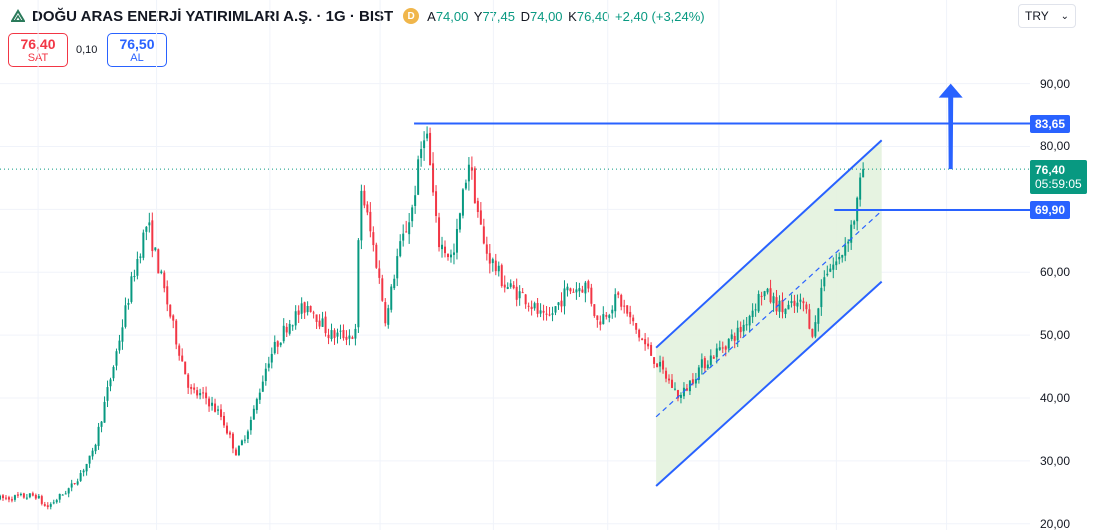 This screenshot has height=531, width=1098. Describe the element at coordinates (1058, 184) in the screenshot. I see `bar-countdown: 05:59:05` at that location.